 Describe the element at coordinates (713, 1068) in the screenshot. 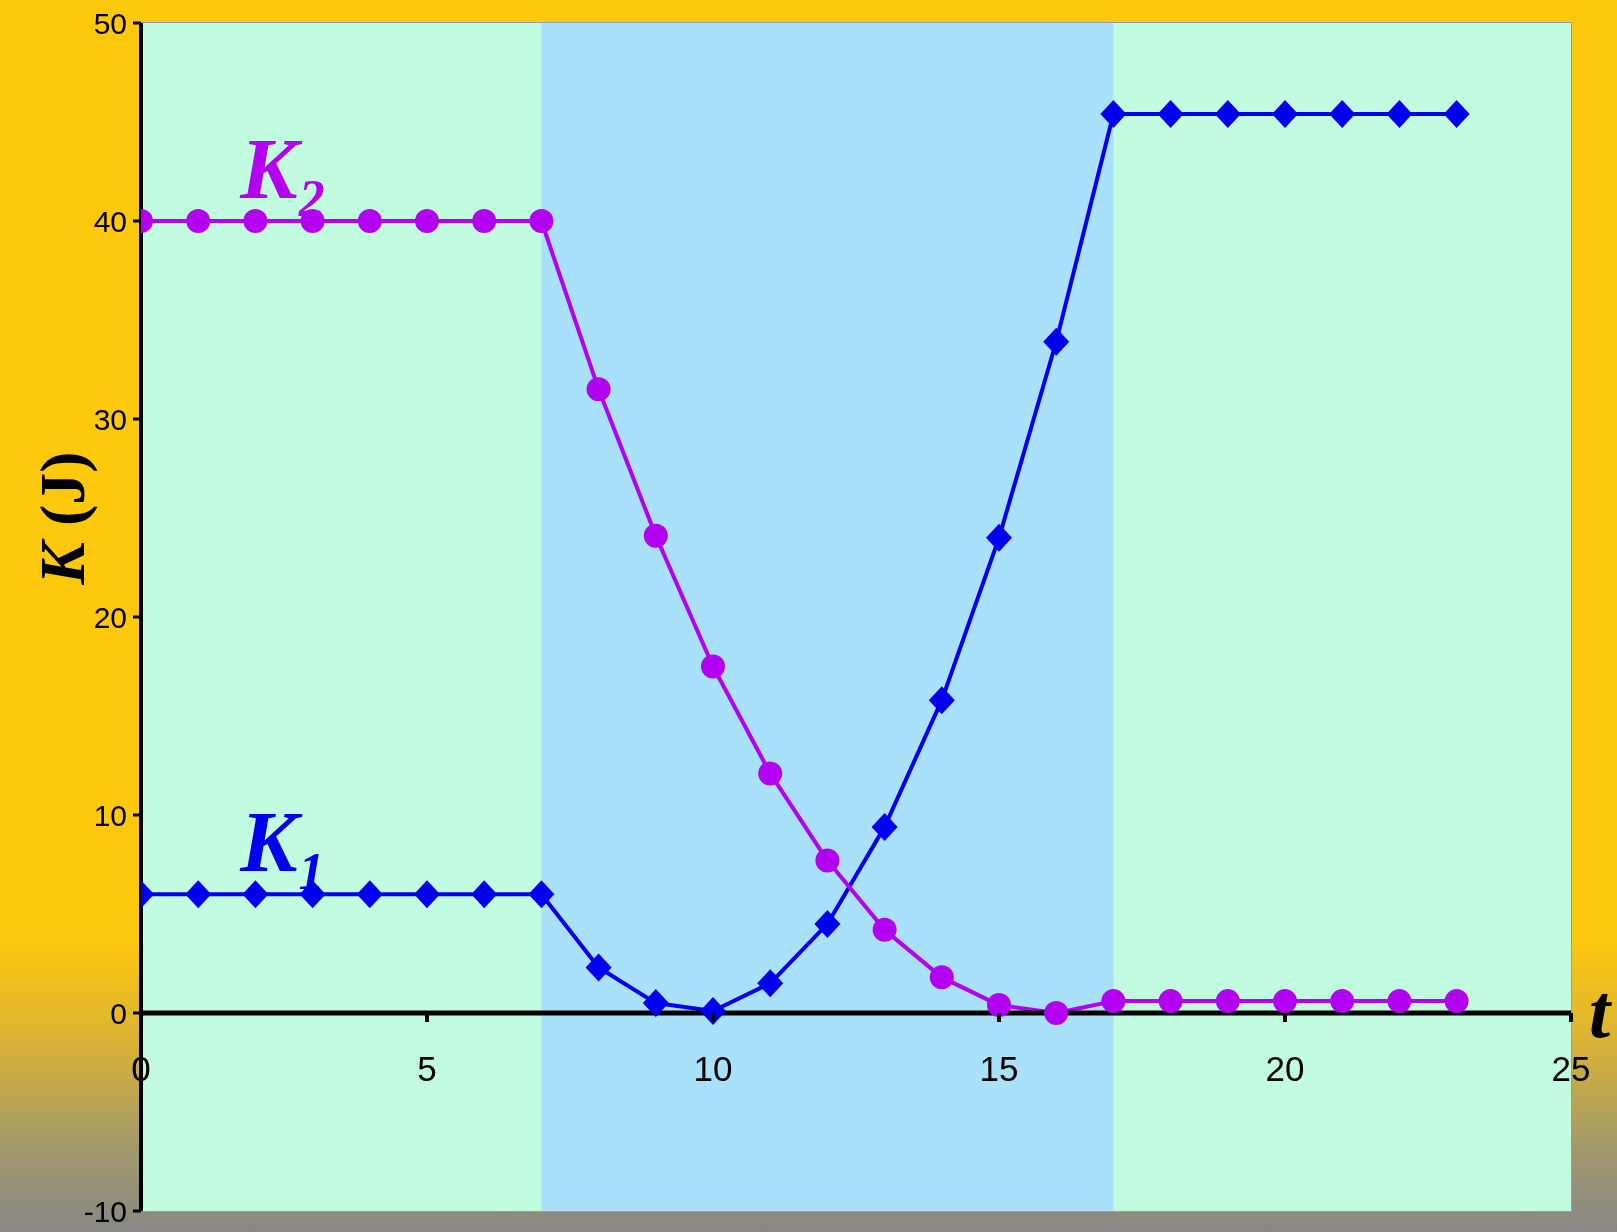

I see `x-tick-label: 10` at that location.